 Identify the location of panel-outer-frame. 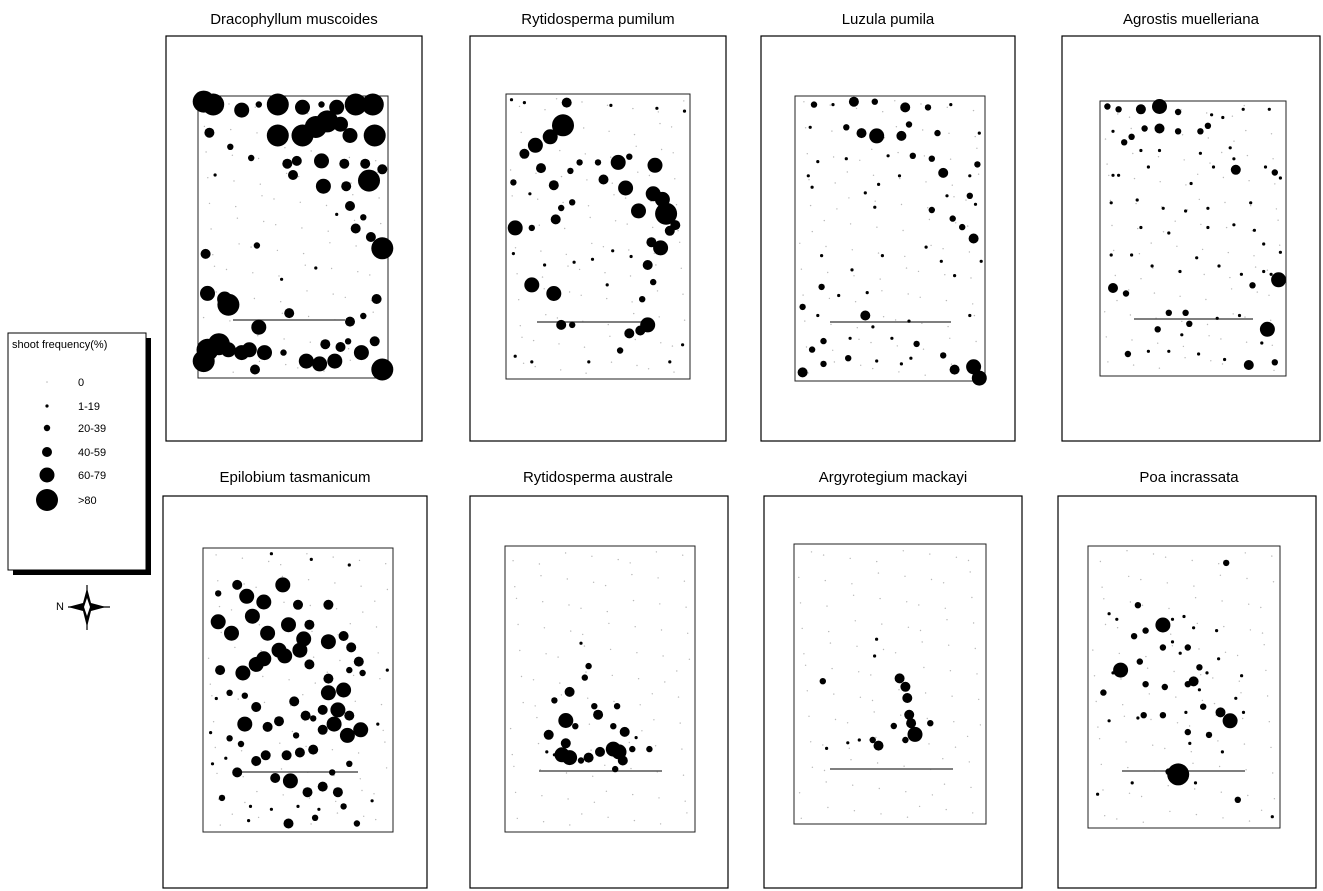
(599, 692).